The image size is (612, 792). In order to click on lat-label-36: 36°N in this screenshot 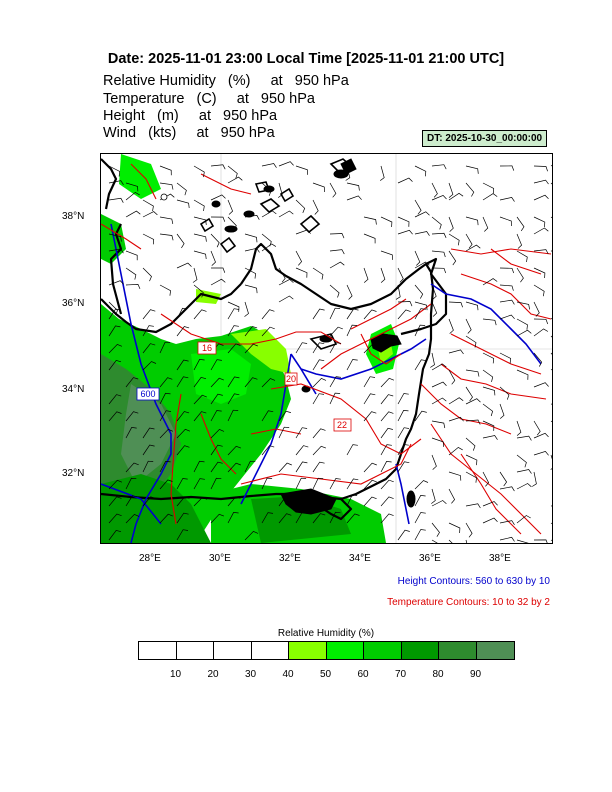, I will do `click(73, 303)`.